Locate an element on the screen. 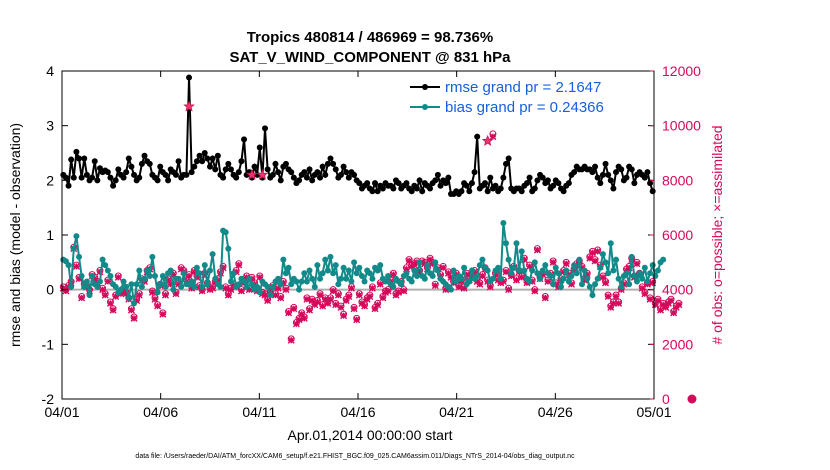 This screenshot has width=830, height=470. y2-tick-label: 6000 is located at coordinates (677, 235).